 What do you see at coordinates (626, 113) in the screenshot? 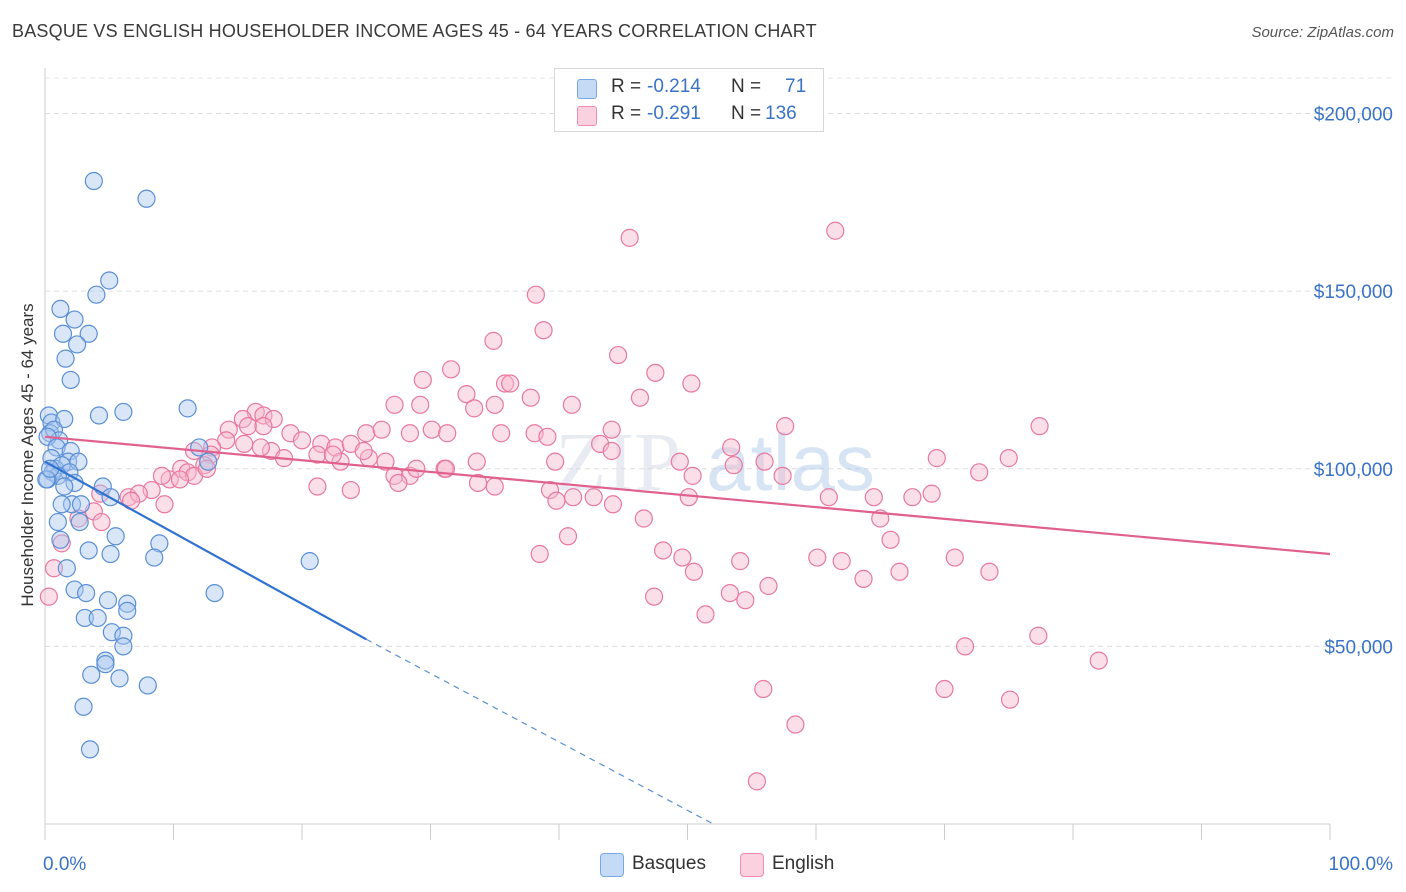
I see `r-label: R =` at bounding box center [626, 113].